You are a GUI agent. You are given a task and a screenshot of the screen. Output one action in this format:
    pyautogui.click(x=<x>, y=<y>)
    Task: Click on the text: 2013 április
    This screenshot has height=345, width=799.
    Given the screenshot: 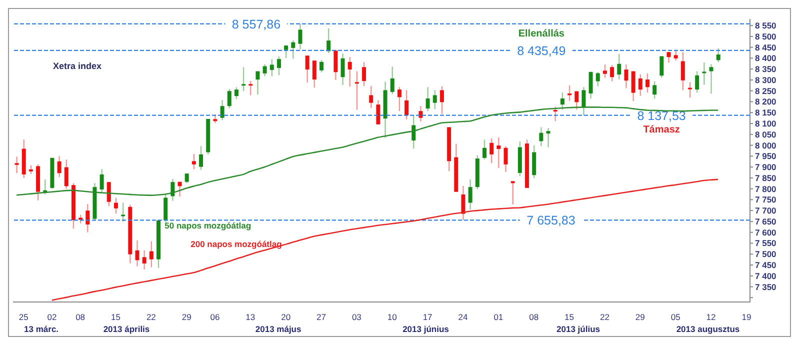 What is the action you would take?
    pyautogui.click(x=126, y=329)
    